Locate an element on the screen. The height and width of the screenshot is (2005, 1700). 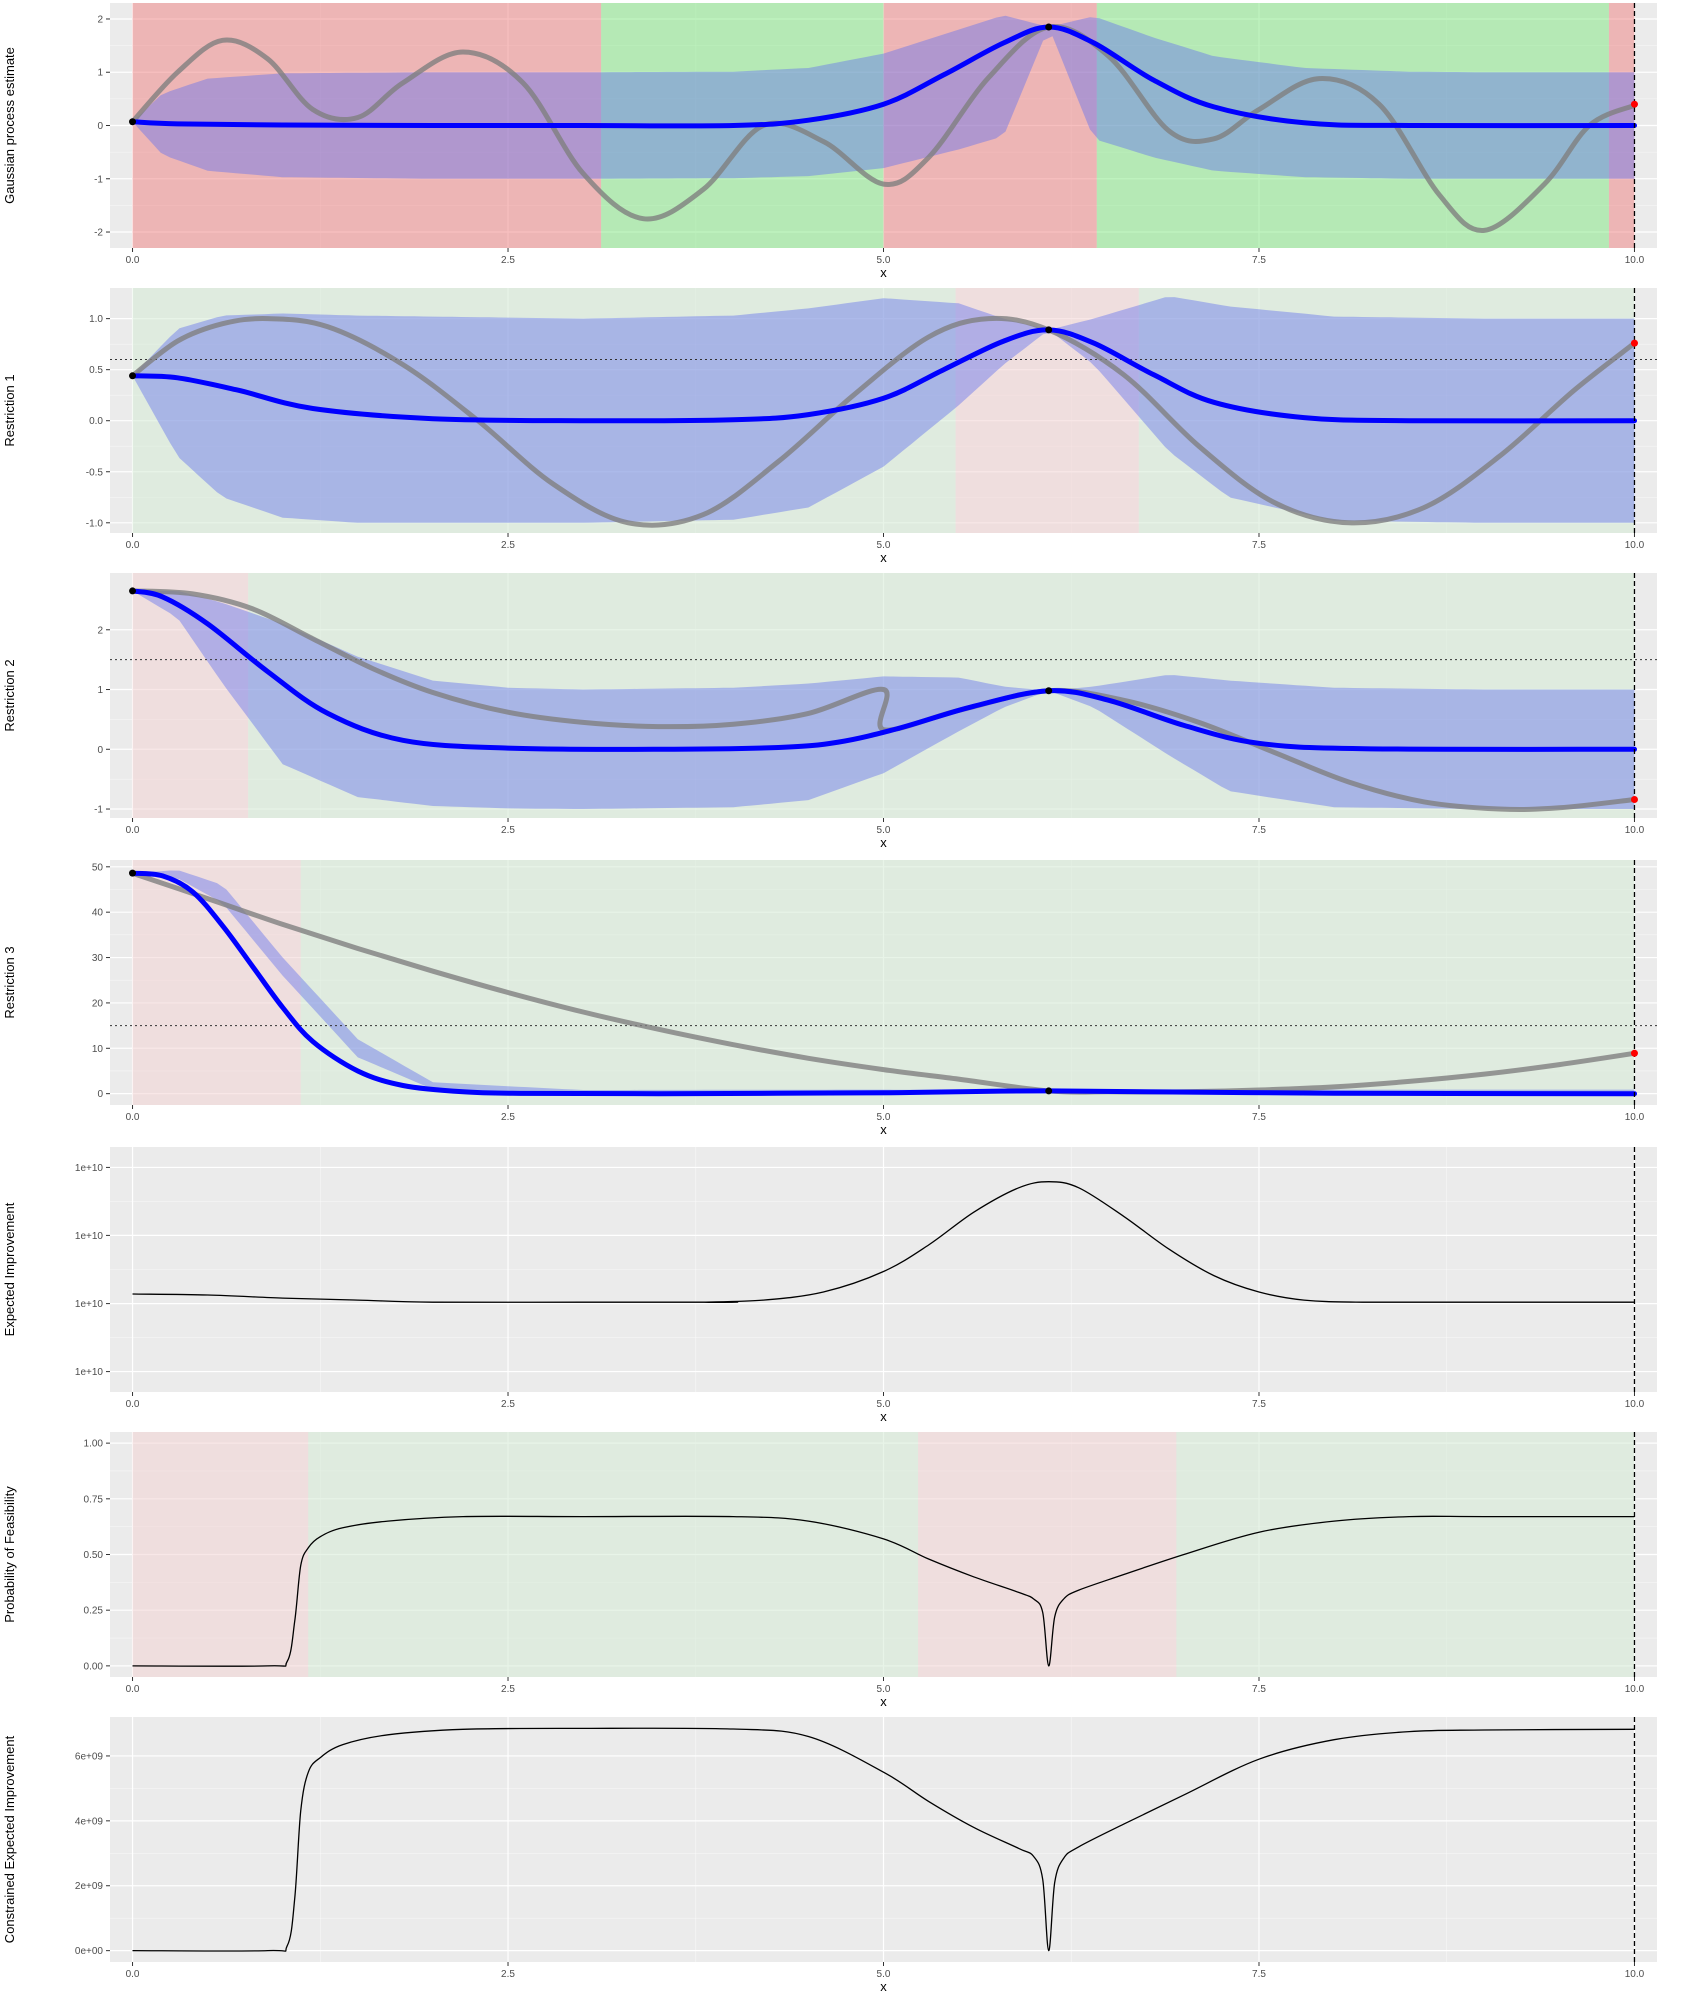
y-tick-label: 1.00 is located at coordinates (94, 1444).